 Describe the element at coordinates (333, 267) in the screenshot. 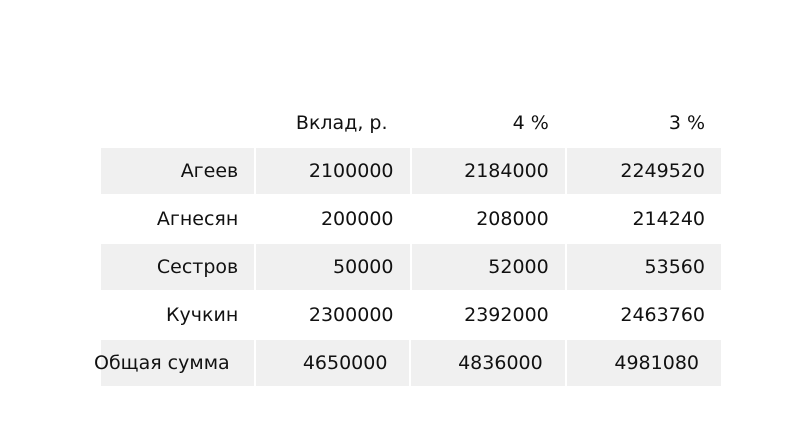

I see `row-deposit-cell: 50000` at that location.